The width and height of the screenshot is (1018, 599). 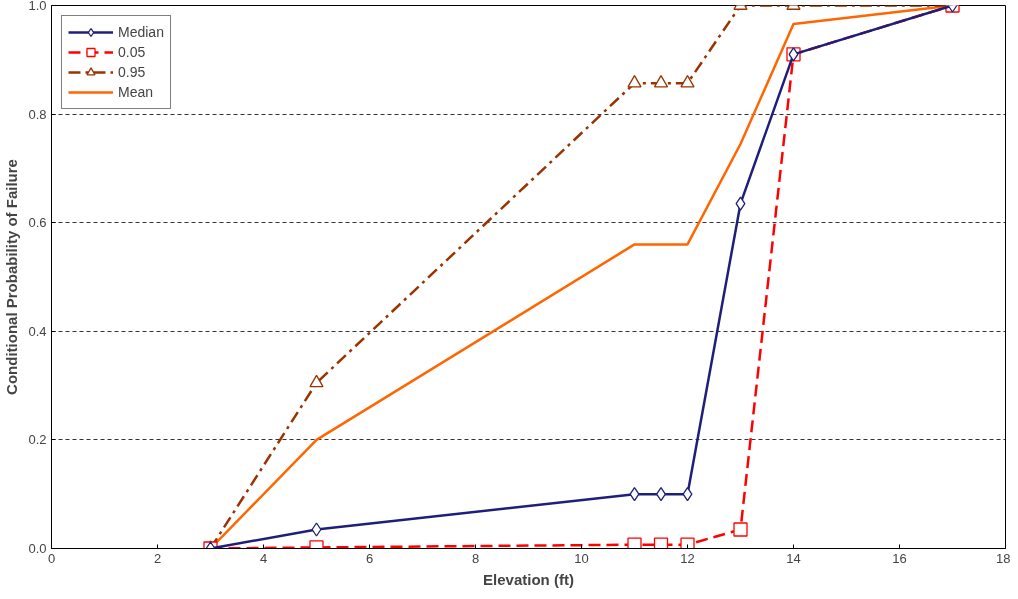 What do you see at coordinates (581, 558) in the screenshot?
I see `x-tick-label: 10` at bounding box center [581, 558].